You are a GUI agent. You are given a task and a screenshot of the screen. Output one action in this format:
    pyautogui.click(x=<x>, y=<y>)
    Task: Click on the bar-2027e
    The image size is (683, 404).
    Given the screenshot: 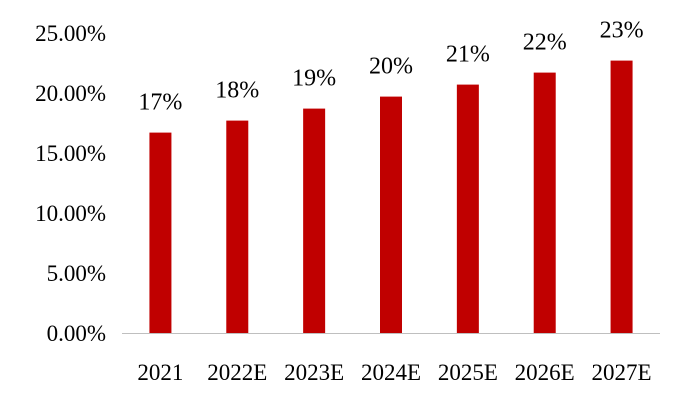 What is the action you would take?
    pyautogui.click(x=621, y=196)
    